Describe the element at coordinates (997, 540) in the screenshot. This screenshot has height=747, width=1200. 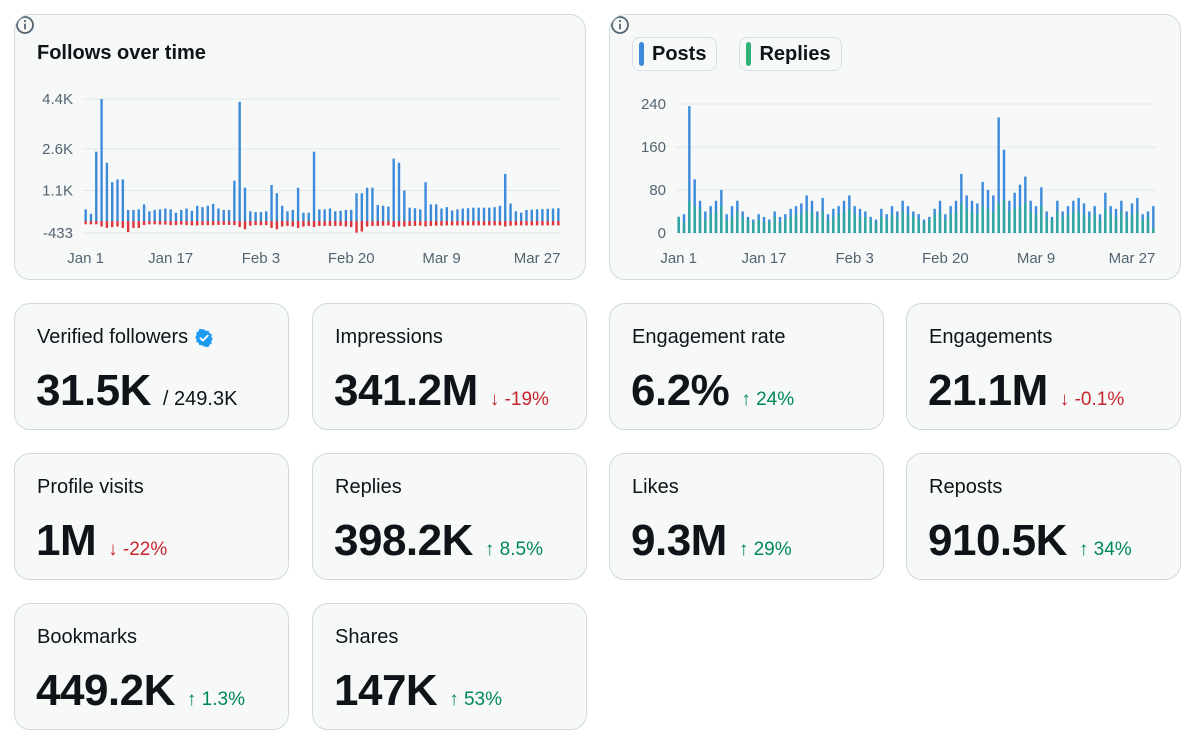
I see `metric-value: 910.5K` at that location.